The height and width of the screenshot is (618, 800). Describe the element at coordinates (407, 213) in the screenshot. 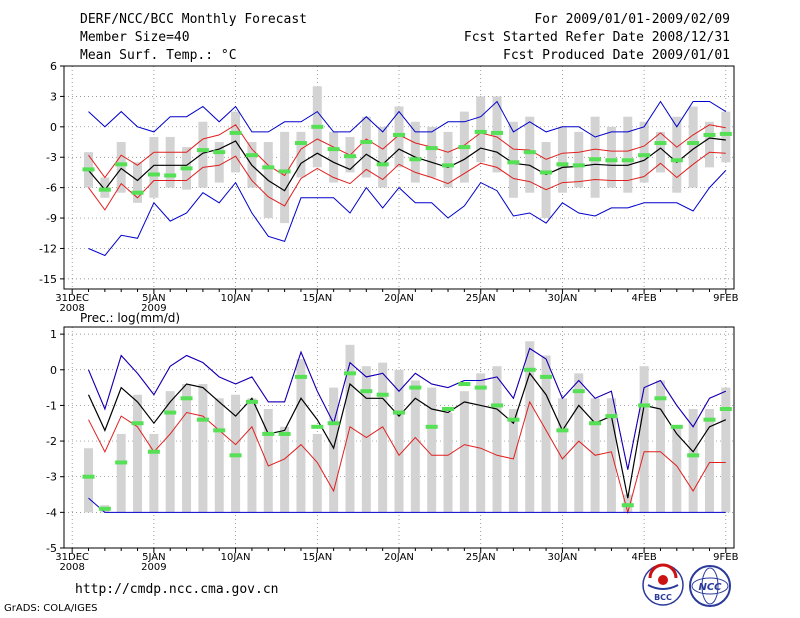

I see `temp-min-line` at that location.